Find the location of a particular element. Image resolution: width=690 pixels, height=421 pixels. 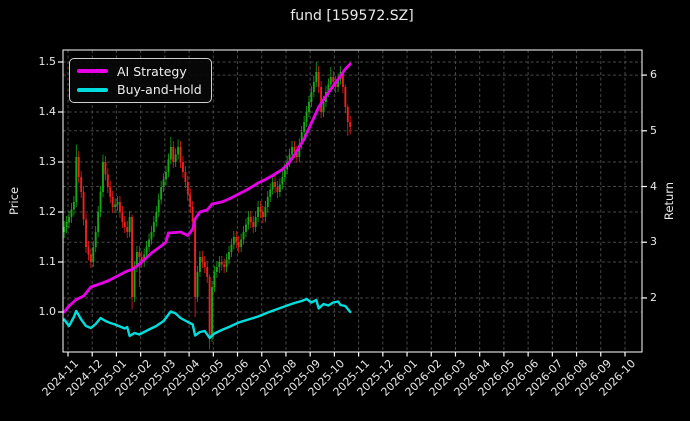

y-tick-label-left: 1.5 is located at coordinates (47, 61).